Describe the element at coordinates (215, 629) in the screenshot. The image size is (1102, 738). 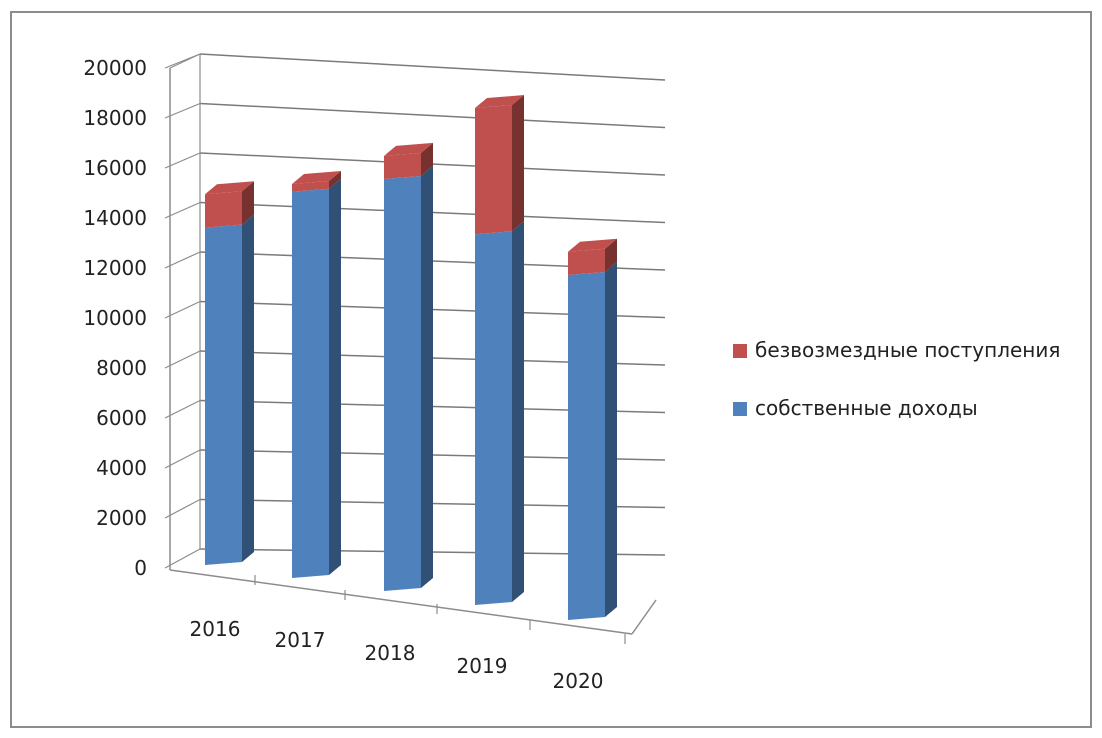
I see `x-tick-label: 2016` at that location.